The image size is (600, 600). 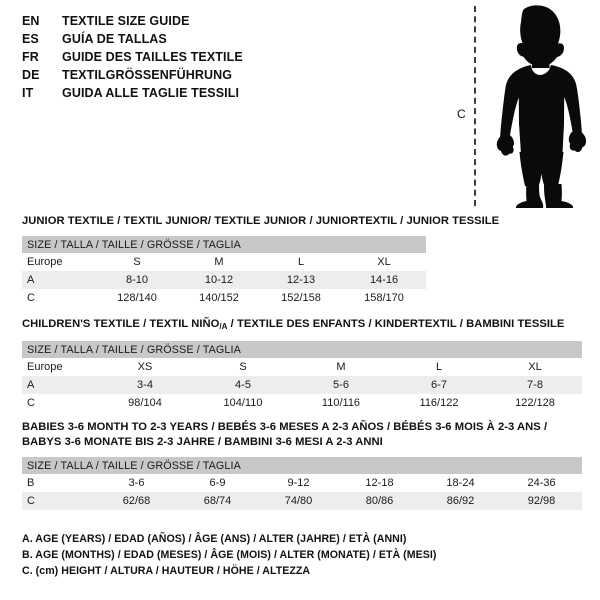 I want to click on table-row: B 3-6 6-9 9-12 12-18 18-24 24-36, so click(x=302, y=483).